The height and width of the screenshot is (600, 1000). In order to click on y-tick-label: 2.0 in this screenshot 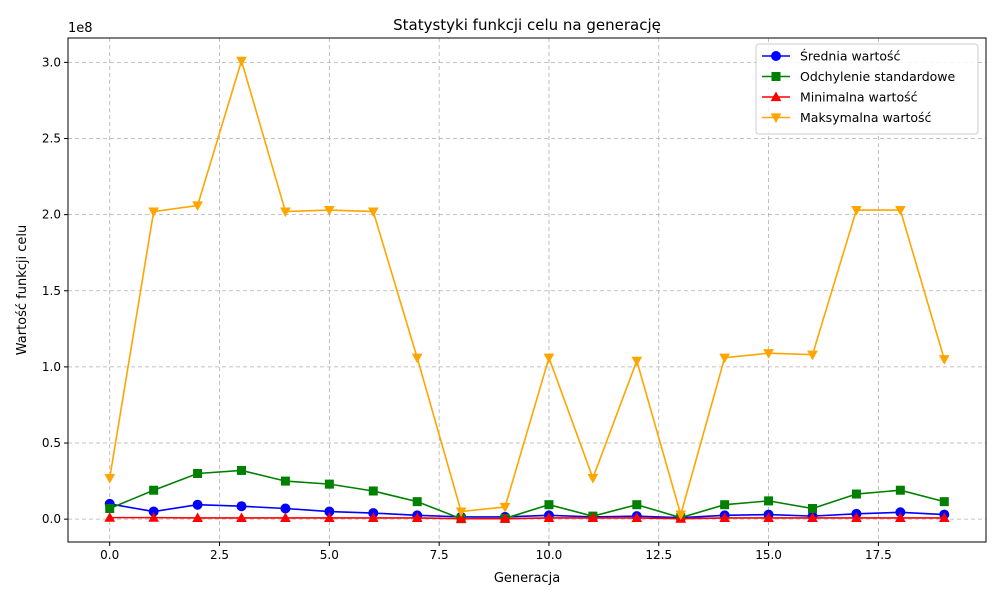, I will do `click(51, 215)`.